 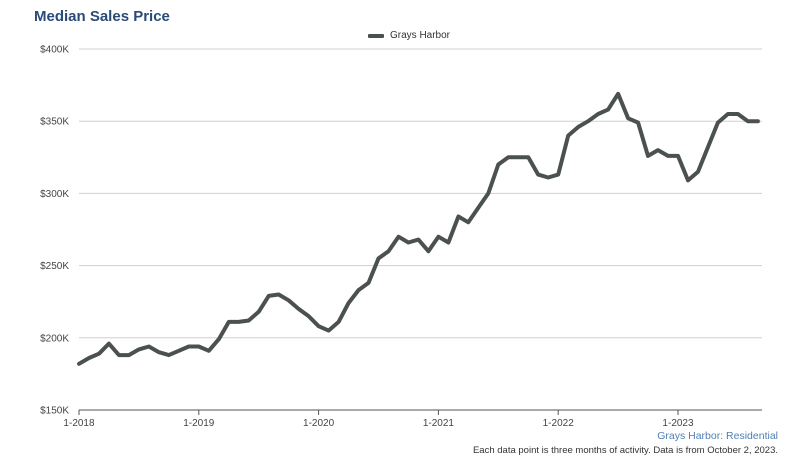 I want to click on x-tick-label: 1-2021, so click(x=439, y=423).